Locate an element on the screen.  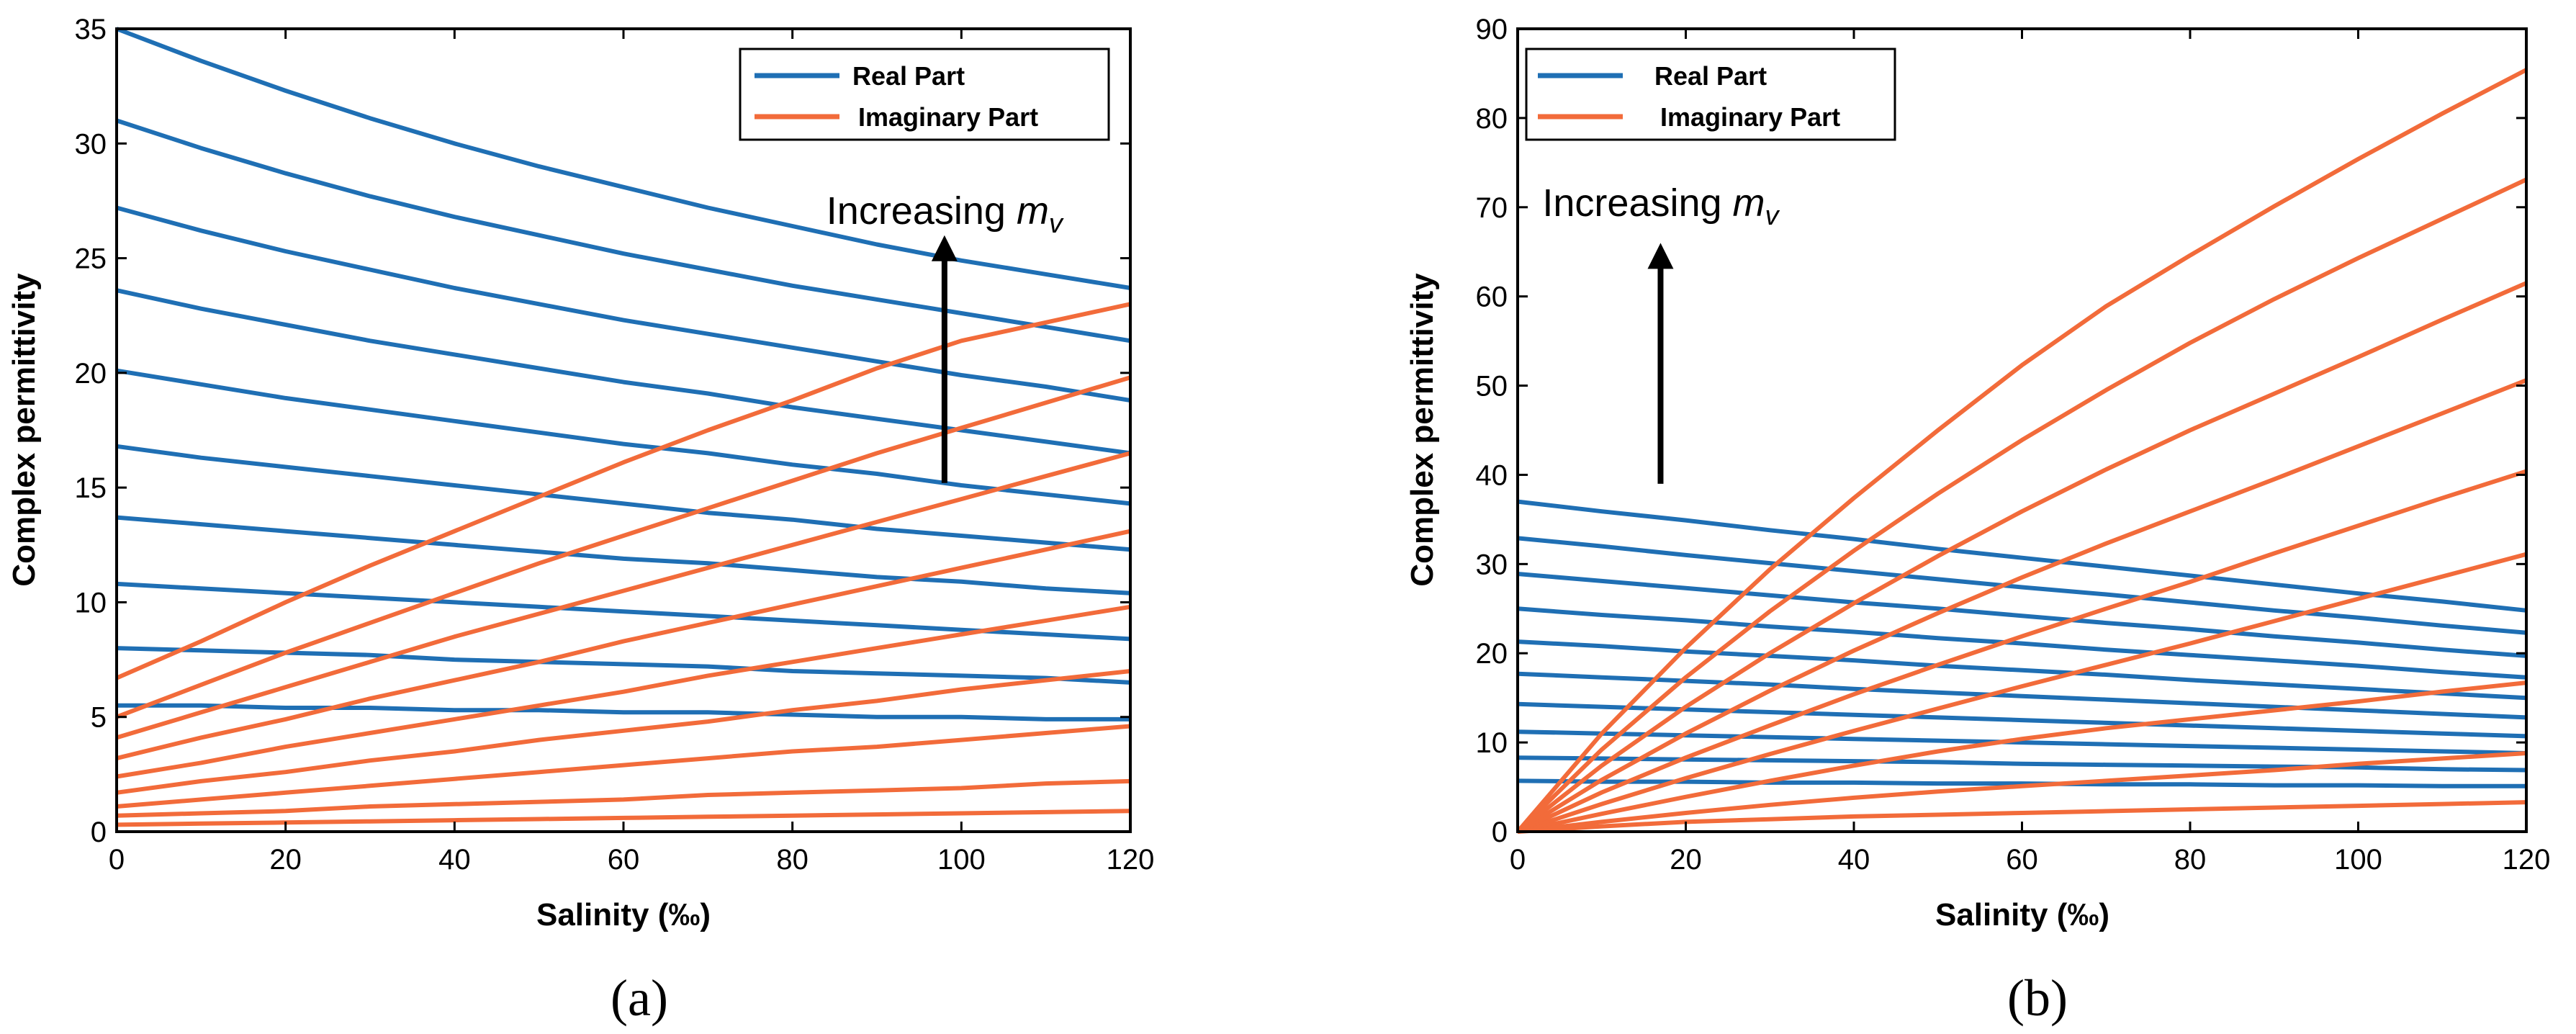
panel-a-y-tick-label-7: 35 is located at coordinates (91, 29).